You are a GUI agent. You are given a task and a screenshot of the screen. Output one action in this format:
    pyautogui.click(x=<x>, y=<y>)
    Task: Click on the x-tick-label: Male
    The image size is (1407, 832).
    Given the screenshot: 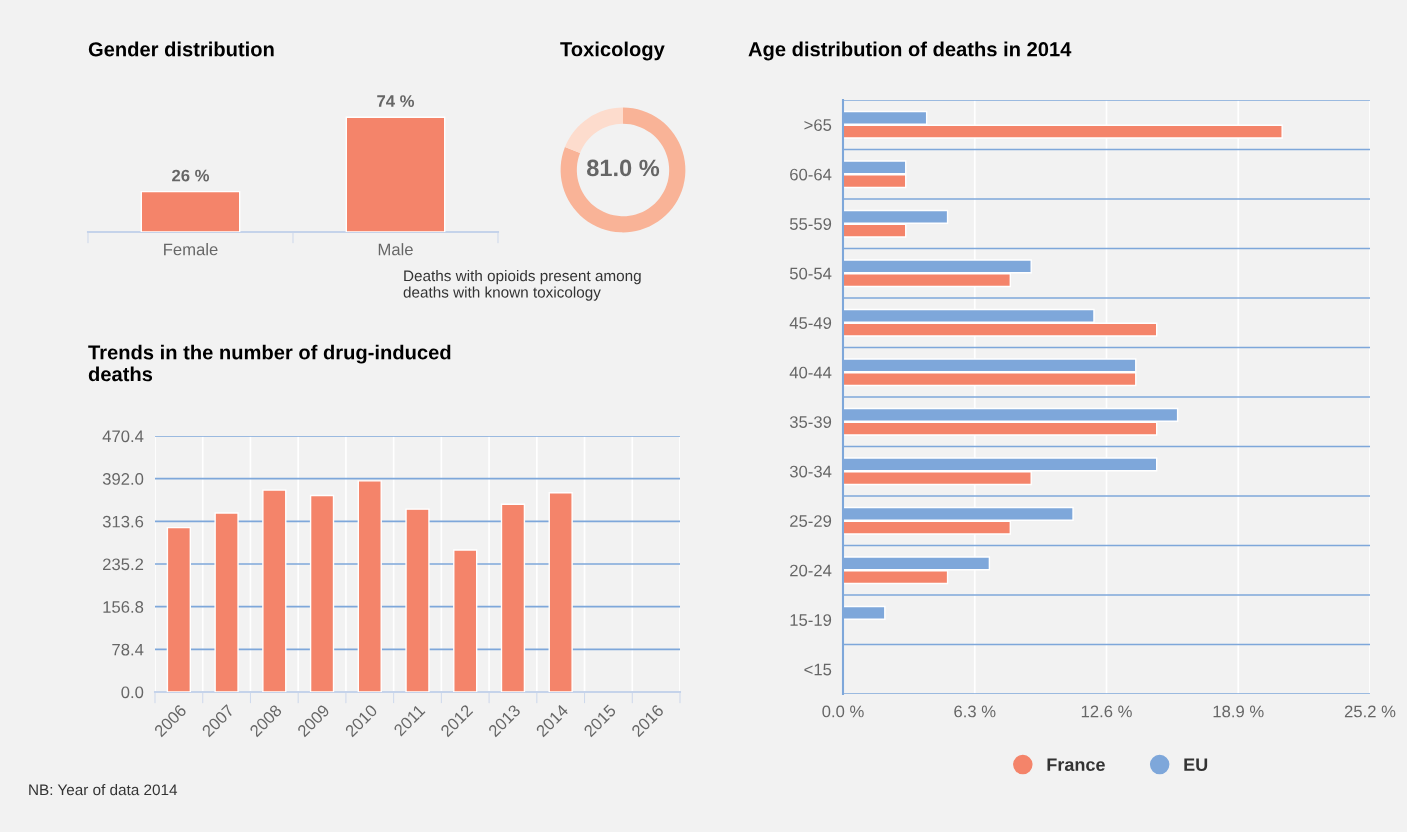 What is the action you would take?
    pyautogui.click(x=395, y=249)
    